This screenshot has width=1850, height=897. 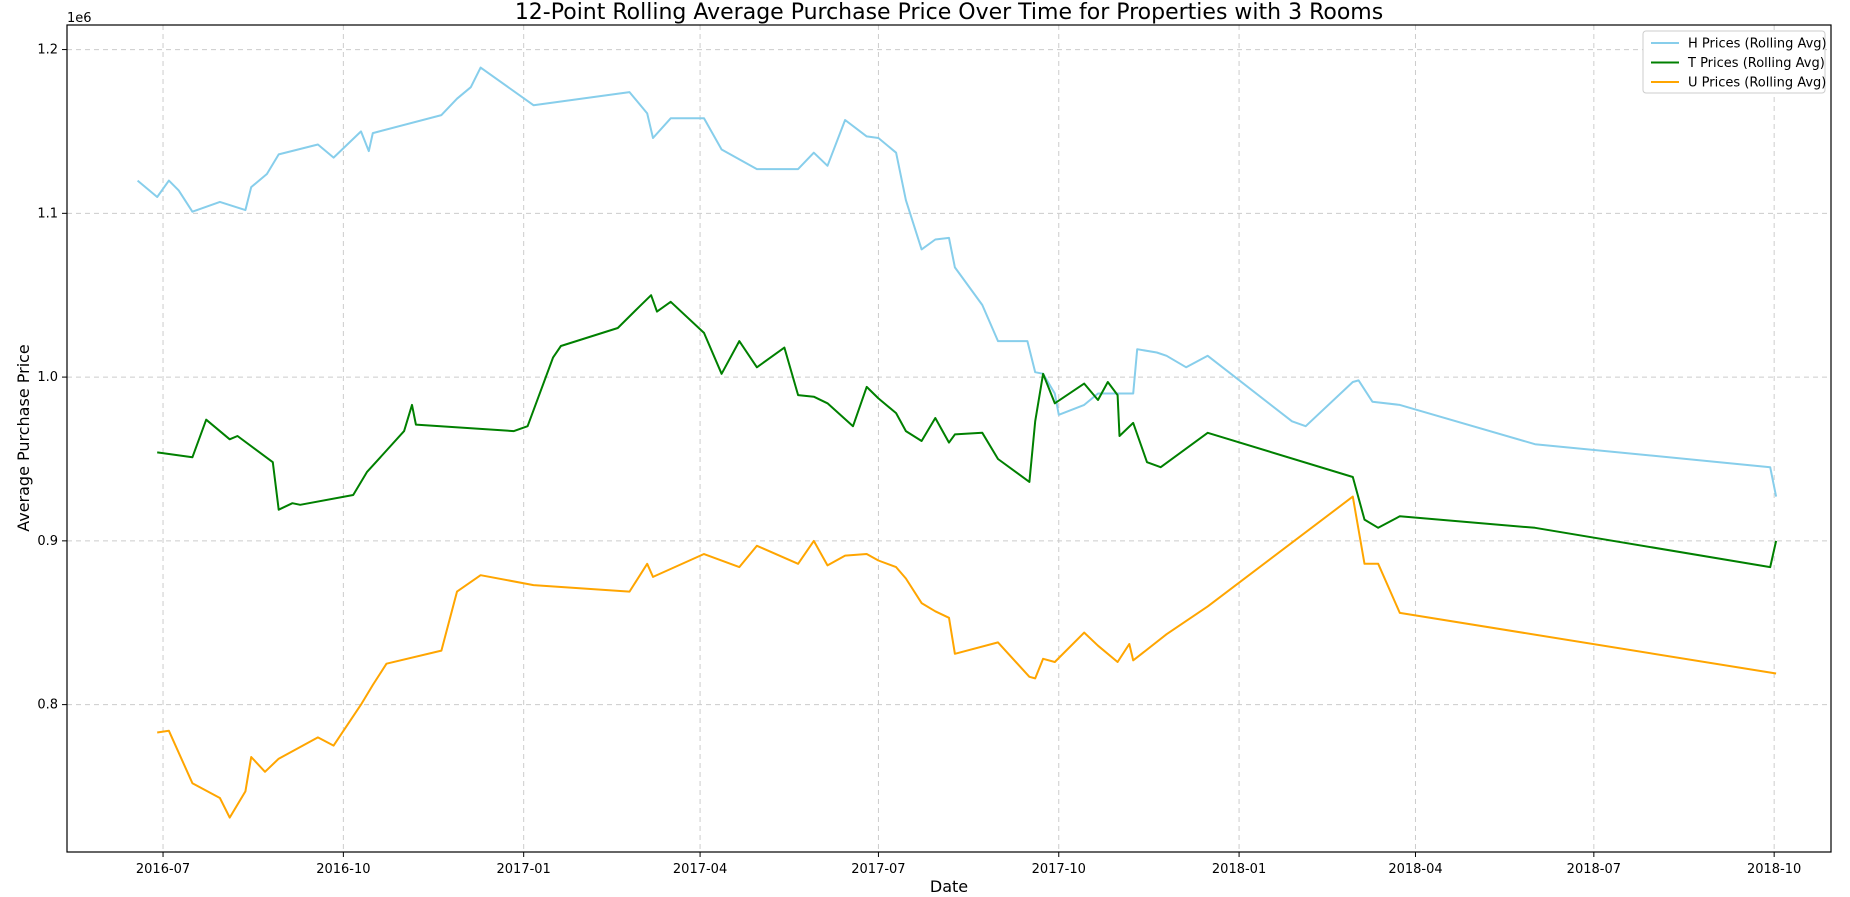 What do you see at coordinates (949, 886) in the screenshot?
I see `x-axis-label: Date` at bounding box center [949, 886].